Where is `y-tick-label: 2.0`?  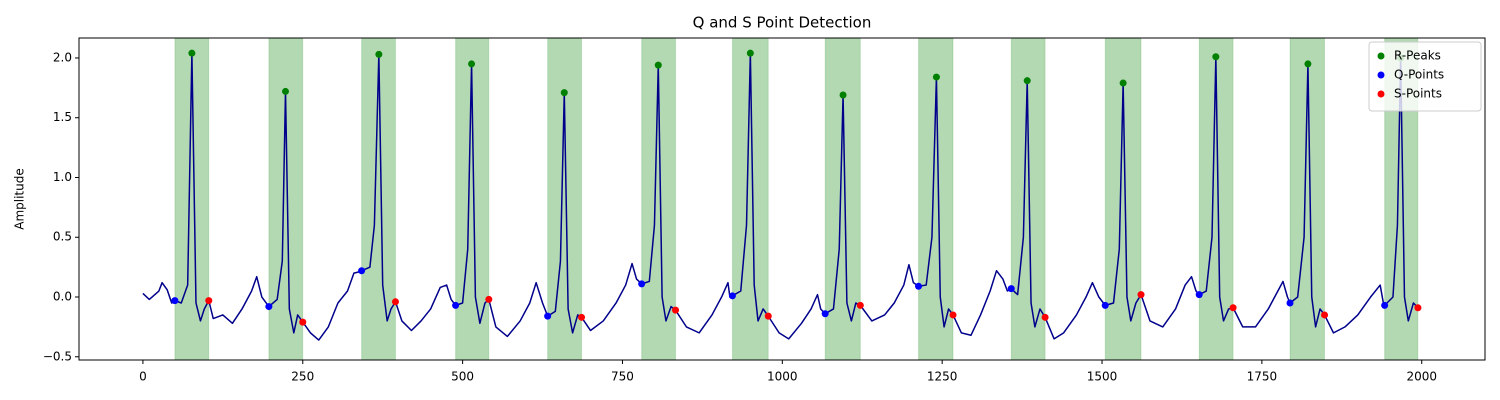
y-tick-label: 2.0 is located at coordinates (62, 57).